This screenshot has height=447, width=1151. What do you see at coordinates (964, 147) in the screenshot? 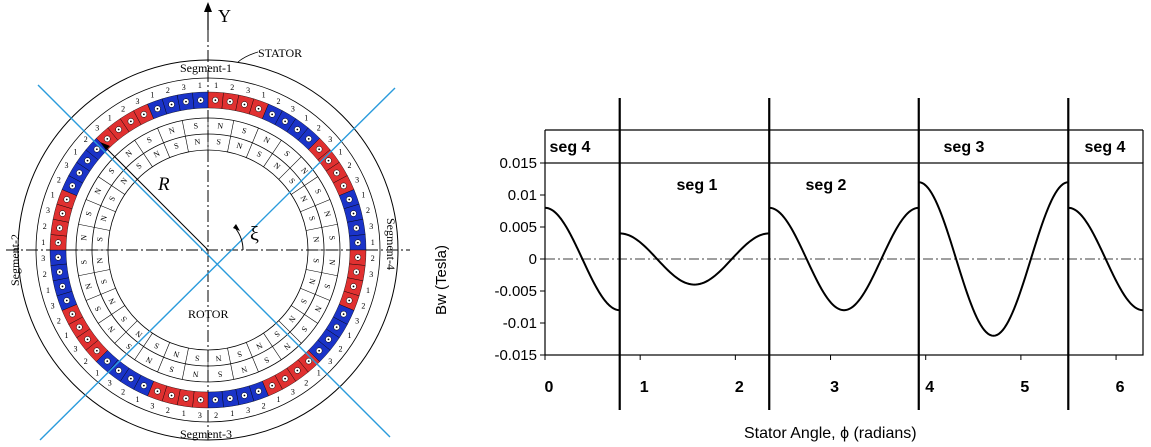
I see `segment-label: seg 3` at bounding box center [964, 147].